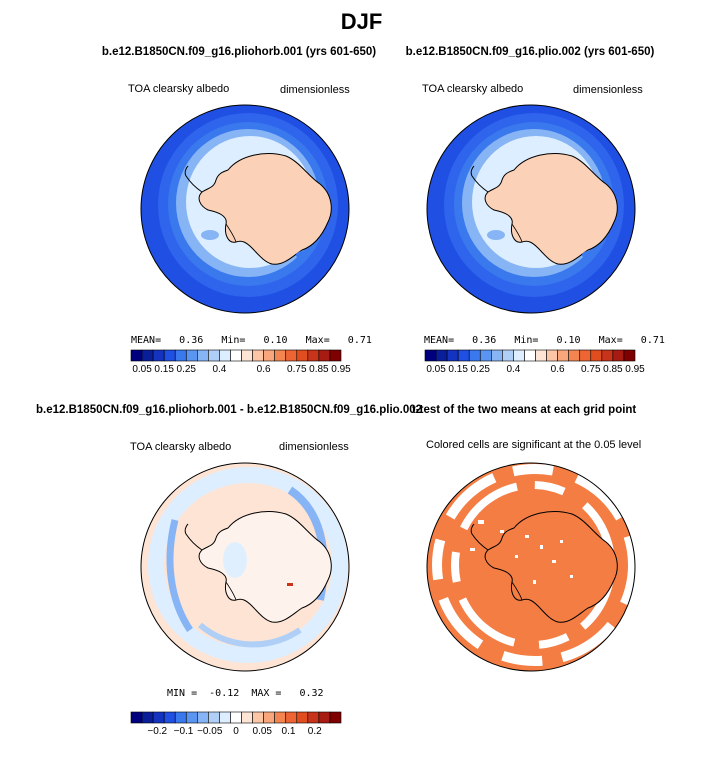 This screenshot has height=768, width=723. Describe the element at coordinates (591, 369) in the screenshot. I see `colorbar-tick-label: 0.75` at that location.